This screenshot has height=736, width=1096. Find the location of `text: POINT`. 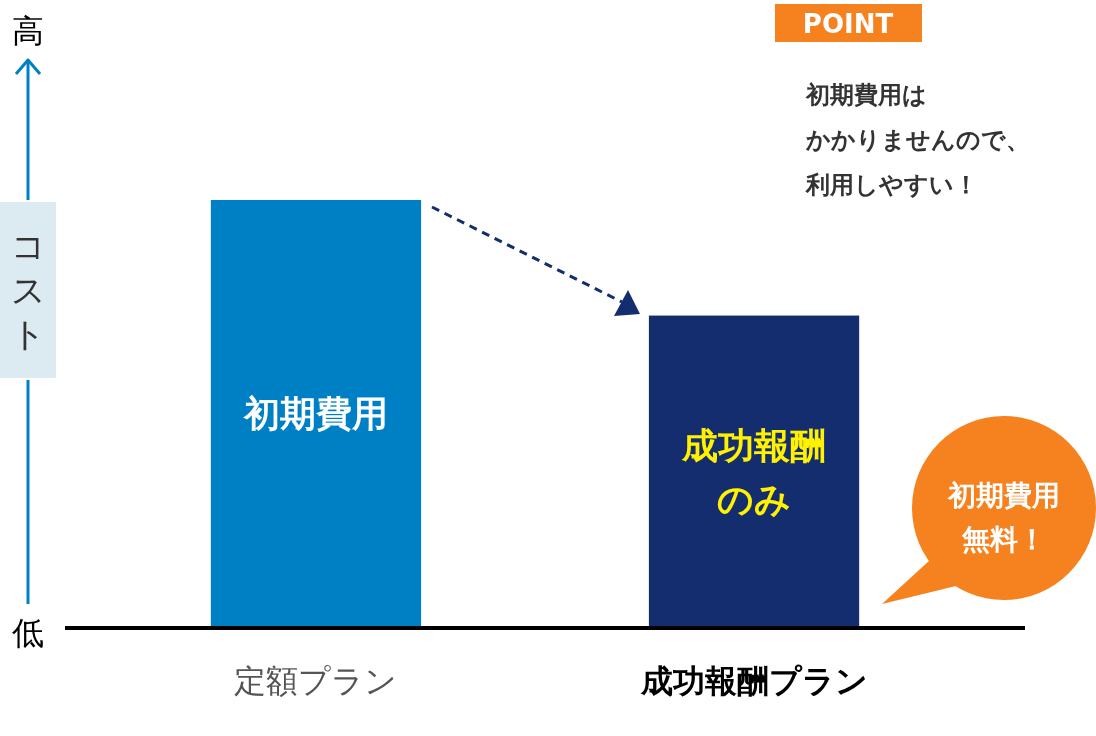

text: POINT is located at coordinates (848, 24).